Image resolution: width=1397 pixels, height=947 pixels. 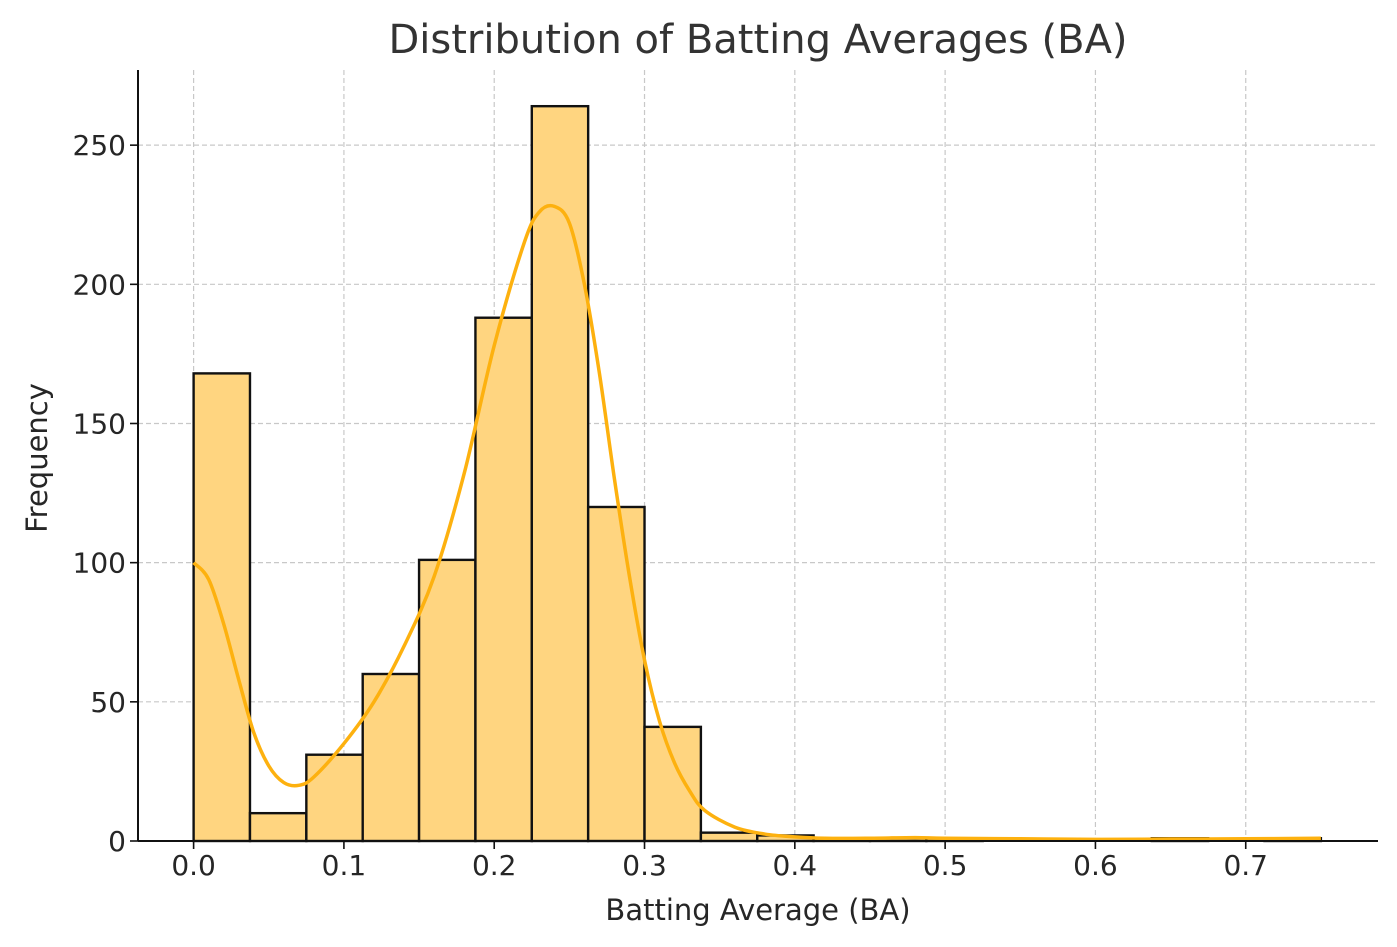 What do you see at coordinates (945, 865) in the screenshot?
I see `x-tick-label: 0.5` at bounding box center [945, 865].